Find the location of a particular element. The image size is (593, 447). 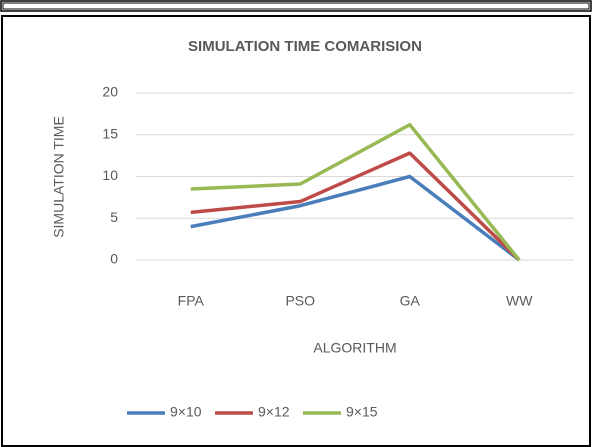

x-axis-label: ALGORITHM is located at coordinates (354, 348).